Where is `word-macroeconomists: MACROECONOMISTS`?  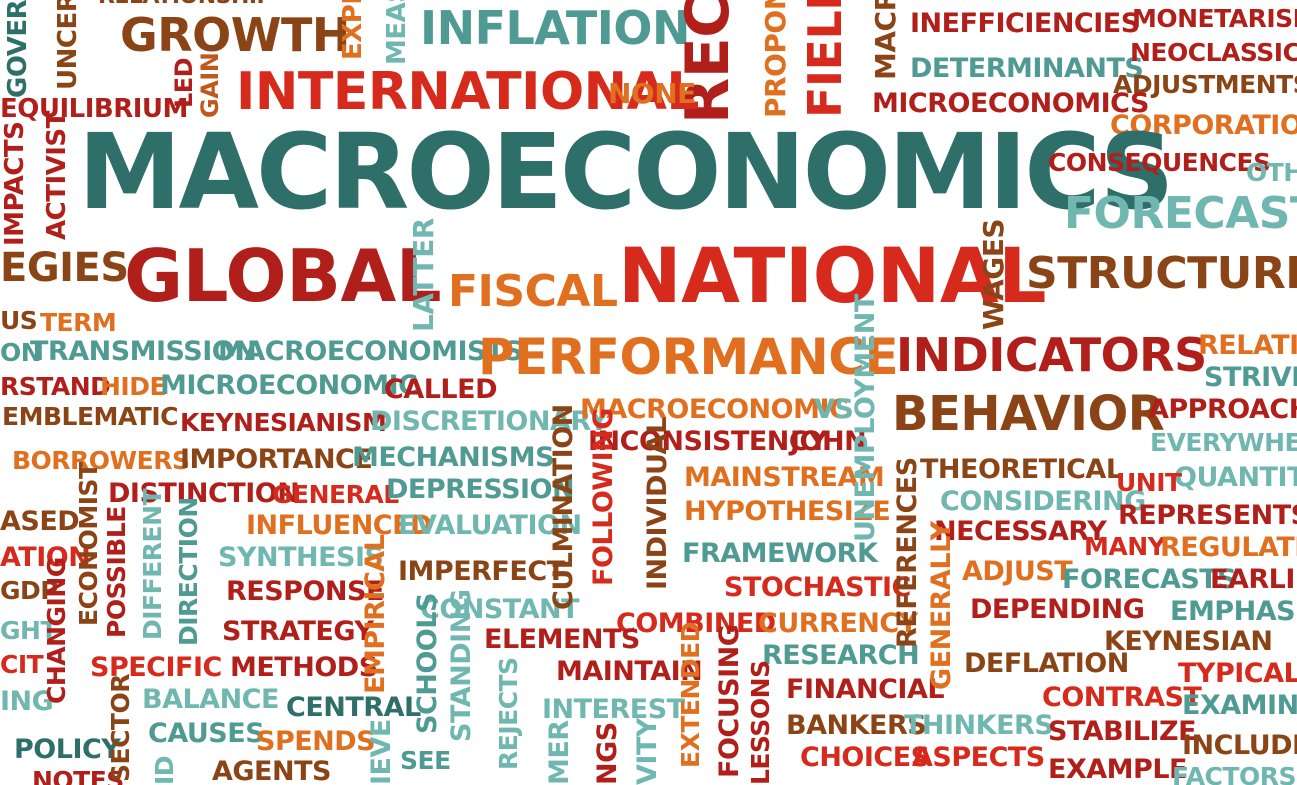
word-macroeconomists: MACROECONOMISTS is located at coordinates (370, 351).